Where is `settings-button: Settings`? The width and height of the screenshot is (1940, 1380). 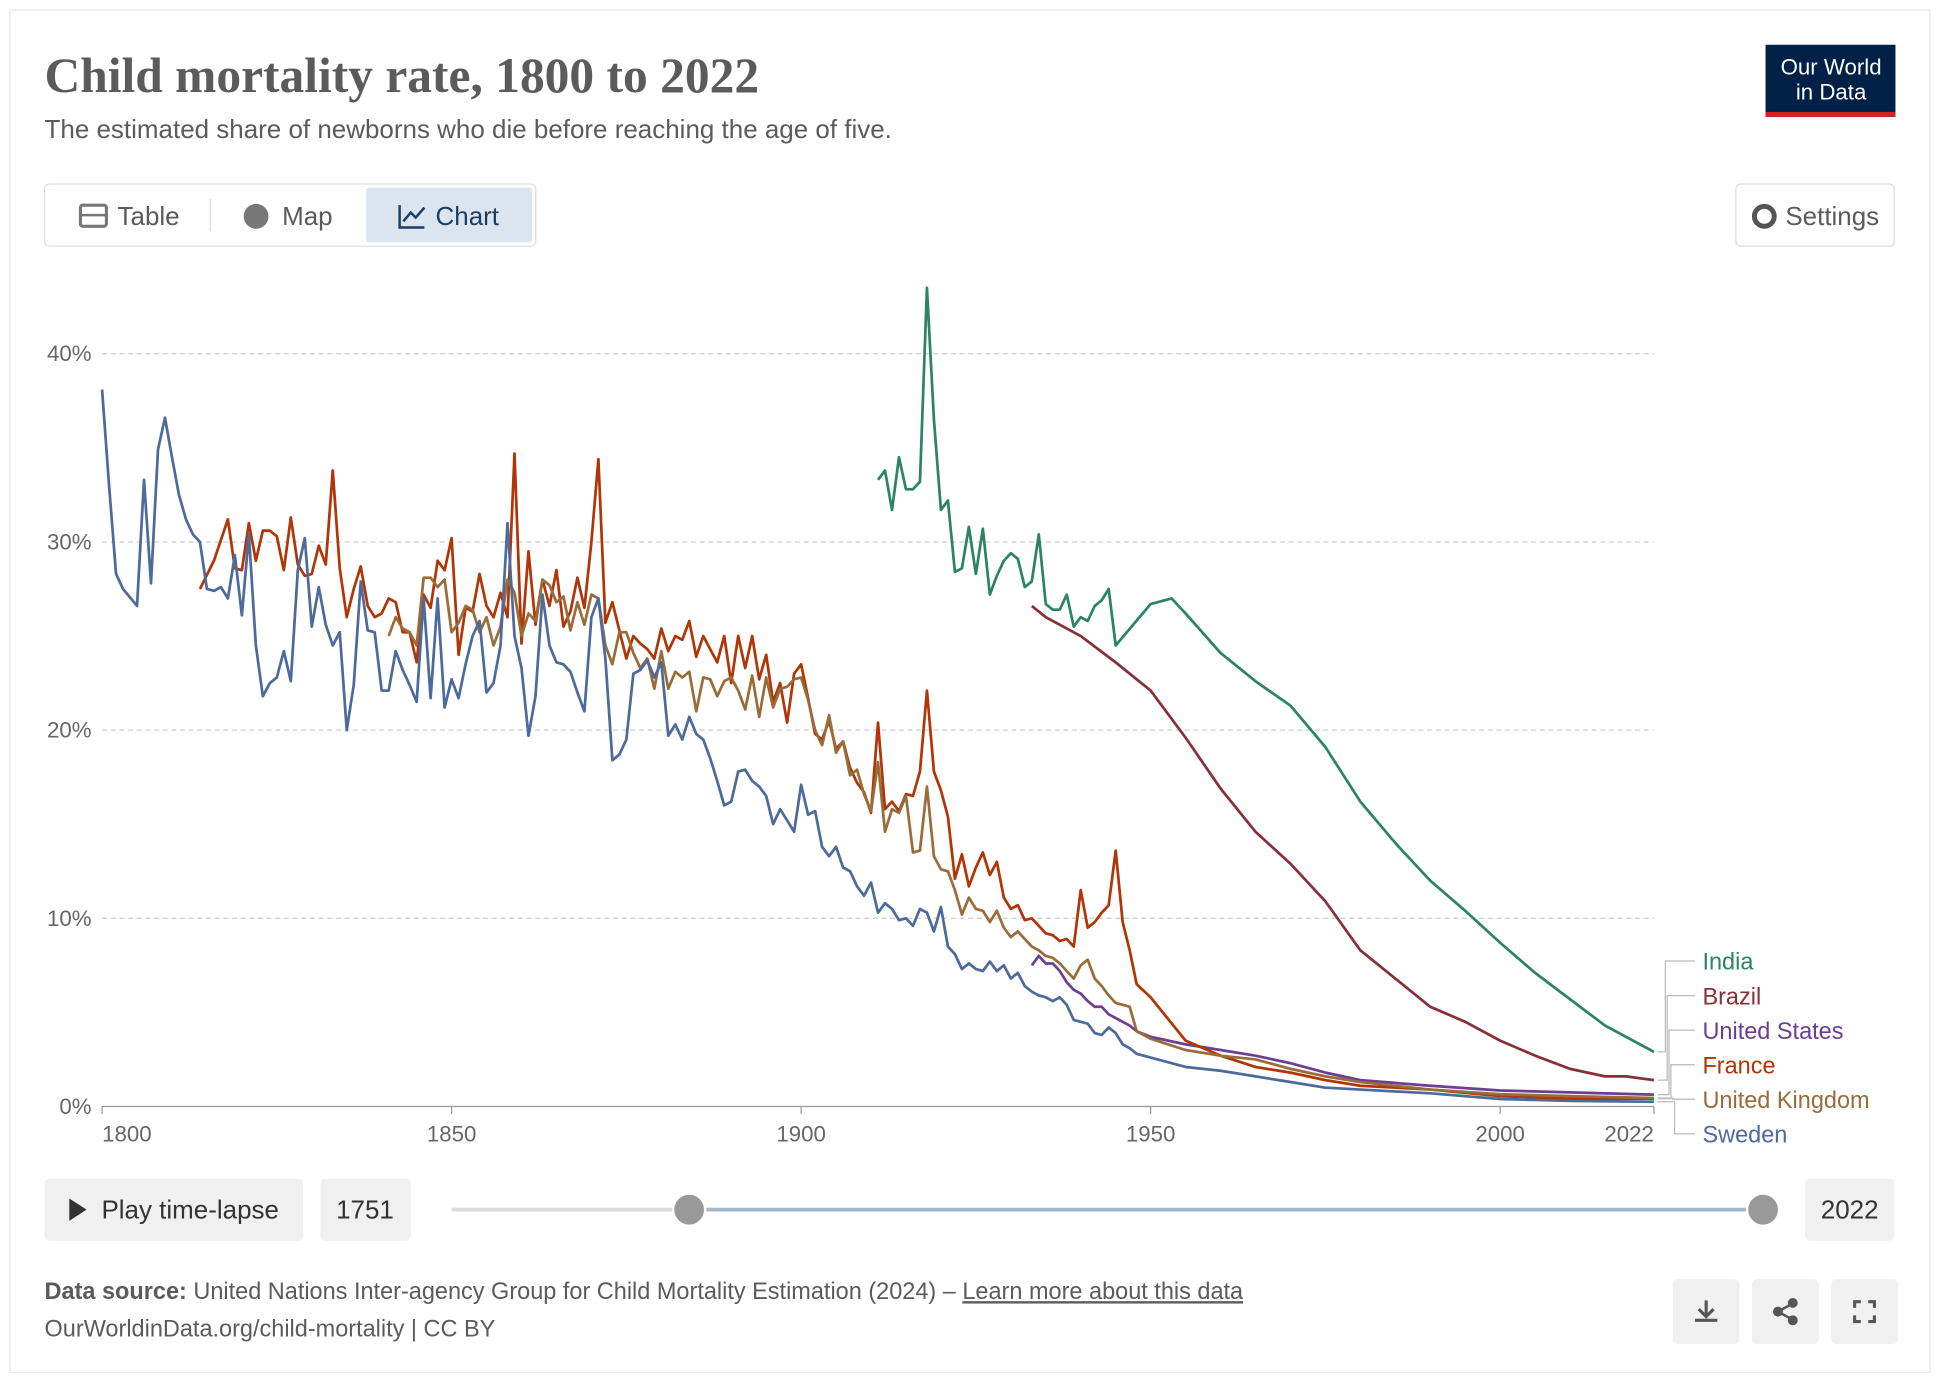
settings-button: Settings is located at coordinates (1815, 215).